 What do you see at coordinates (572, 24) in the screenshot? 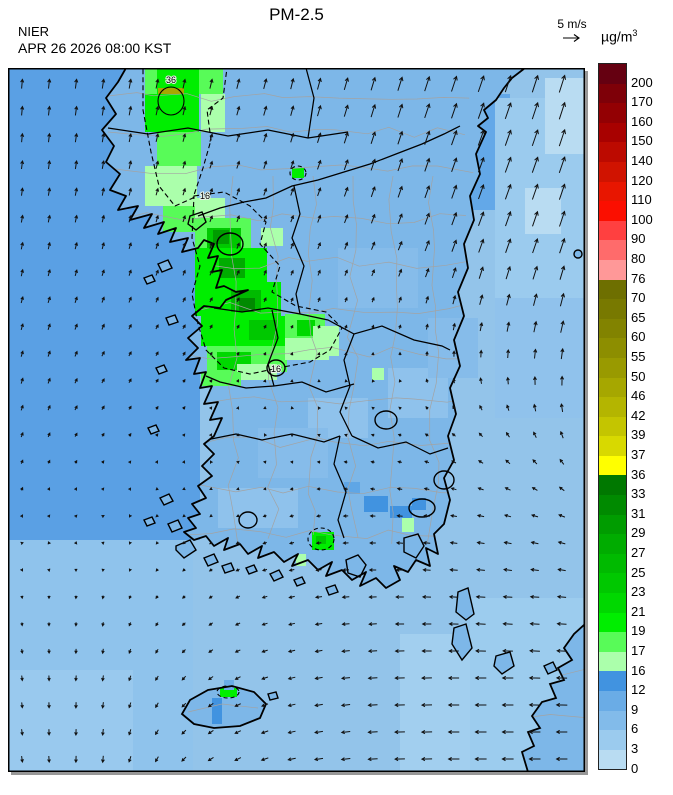
I see `wind-speed-label: 5 m/s` at bounding box center [572, 24].